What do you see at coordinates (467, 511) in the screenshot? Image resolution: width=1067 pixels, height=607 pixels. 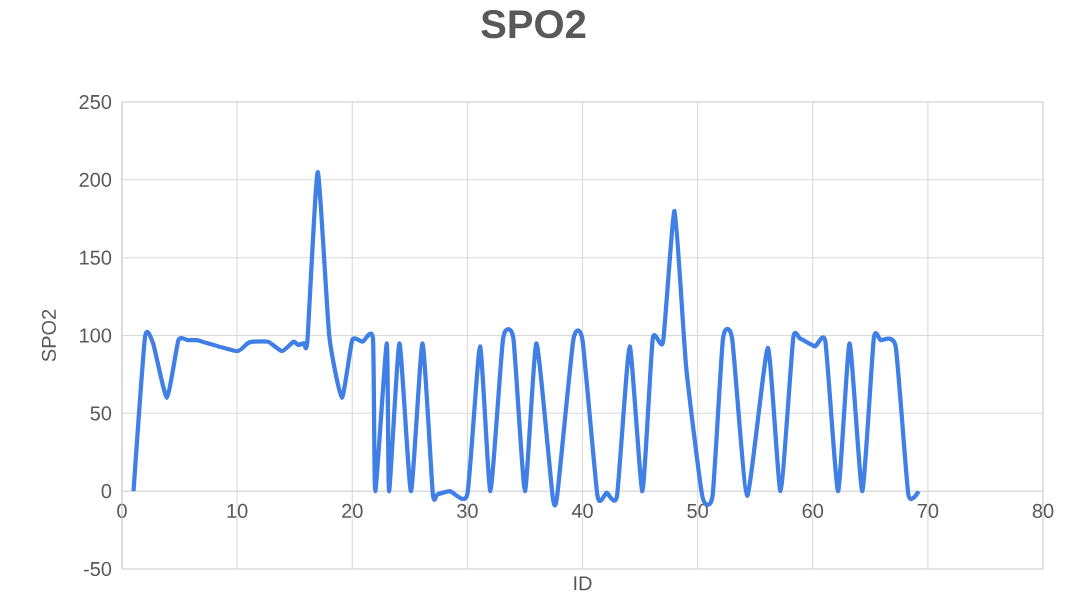 I see `x-tick-label: 30` at bounding box center [467, 511].